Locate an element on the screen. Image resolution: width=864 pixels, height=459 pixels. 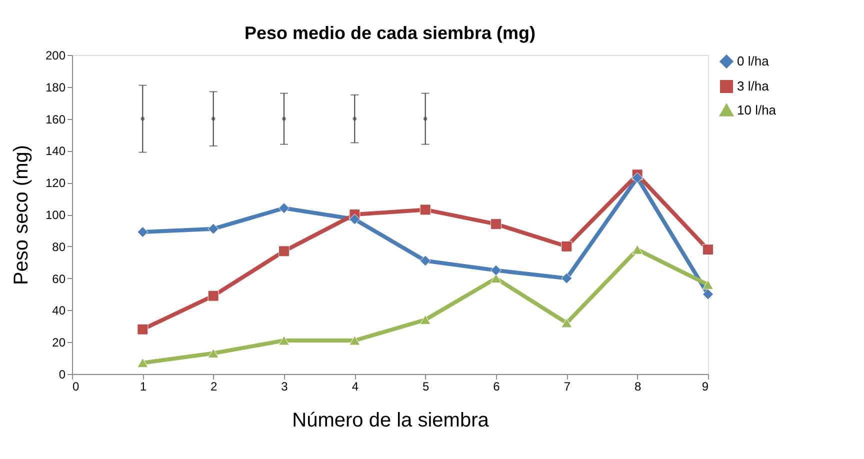
y-tick-label: 60 is located at coordinates (59, 279).